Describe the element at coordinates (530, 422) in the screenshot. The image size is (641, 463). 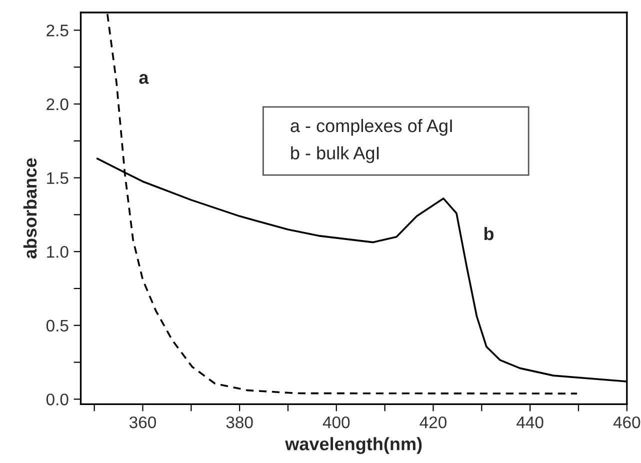
I see `x-tick-label: 440` at that location.